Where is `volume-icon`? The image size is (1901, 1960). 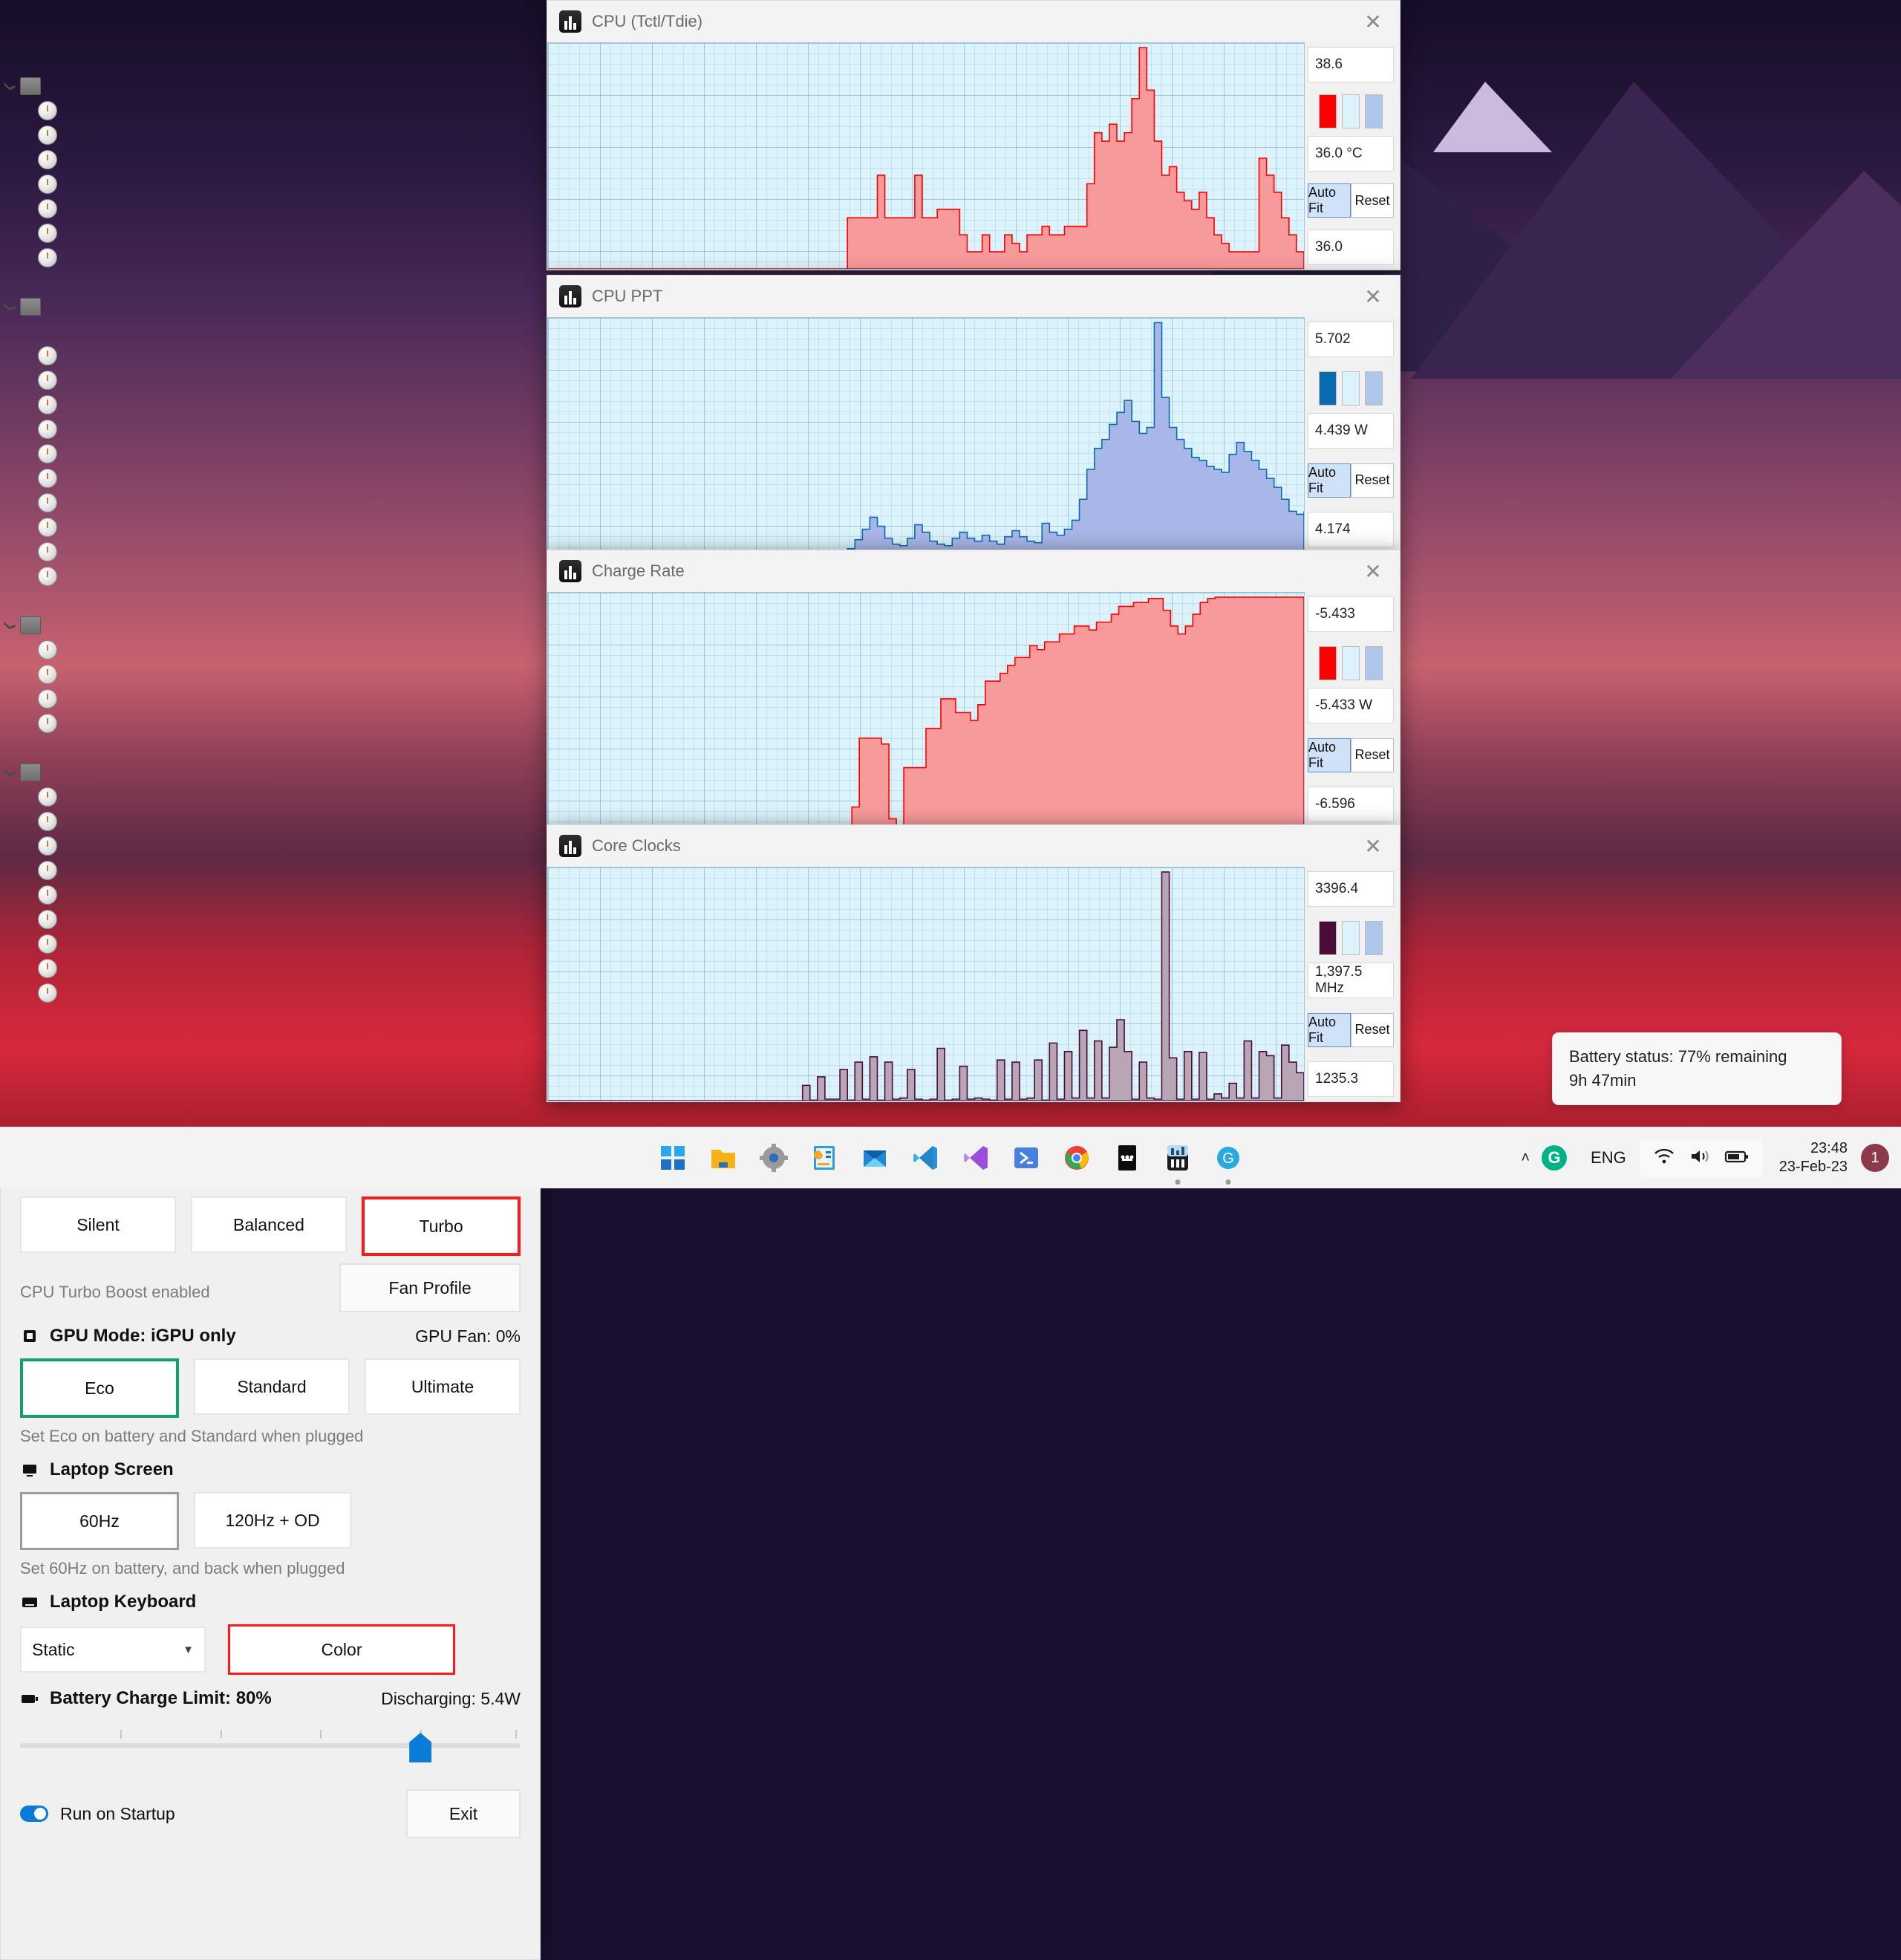 volume-icon is located at coordinates (1700, 1158).